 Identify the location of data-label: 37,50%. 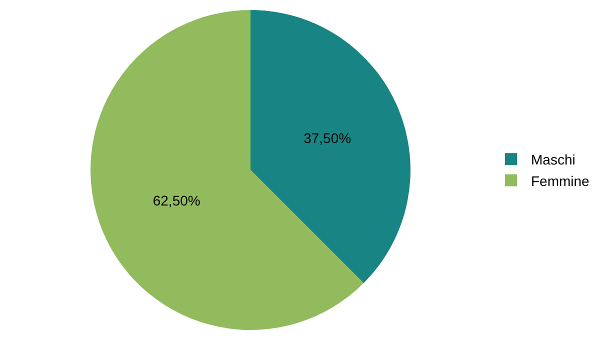
(328, 138).